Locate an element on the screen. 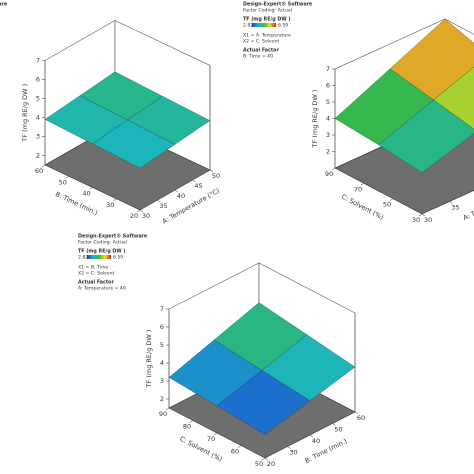 This screenshot has height=474, width=474. legend-x1: X1 = B: Time is located at coordinates (93, 268).